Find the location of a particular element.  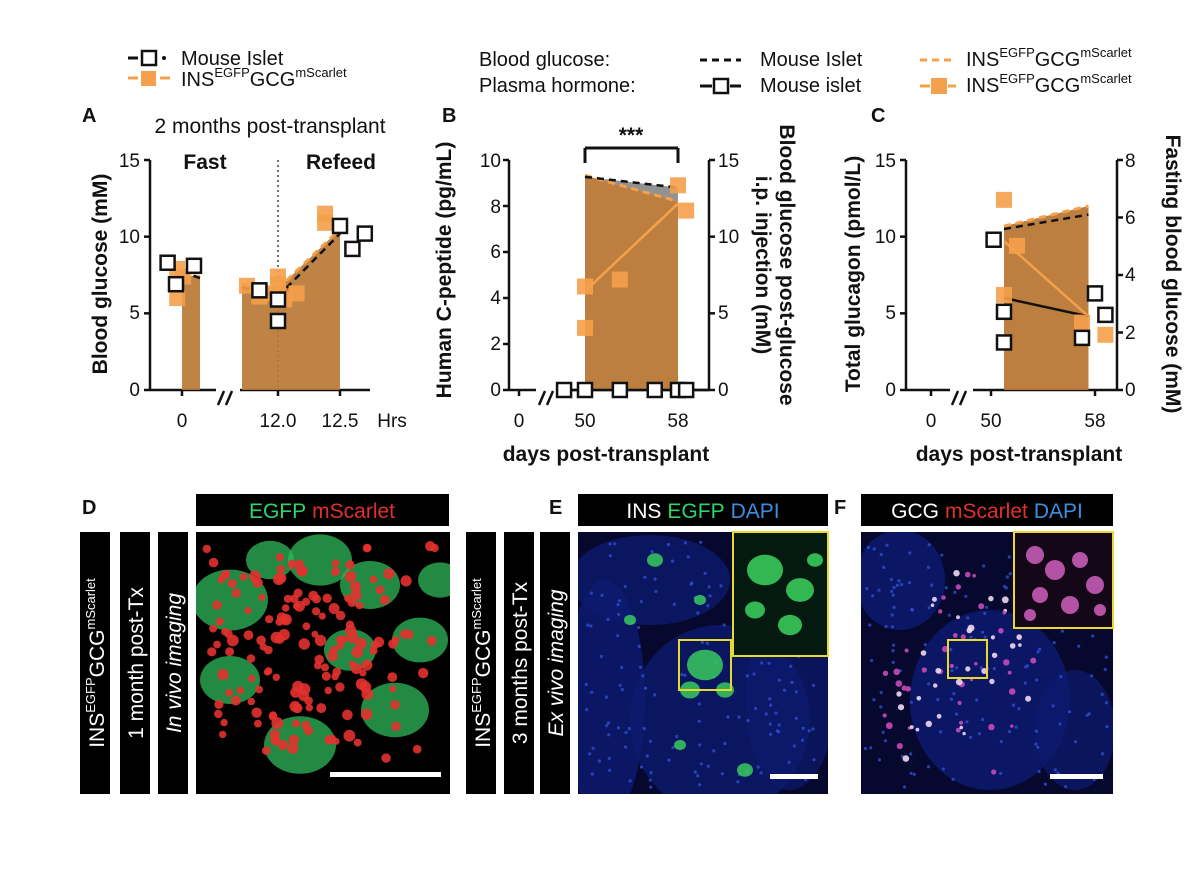

panel-a-fast-label: Fast is located at coordinates (204, 162).